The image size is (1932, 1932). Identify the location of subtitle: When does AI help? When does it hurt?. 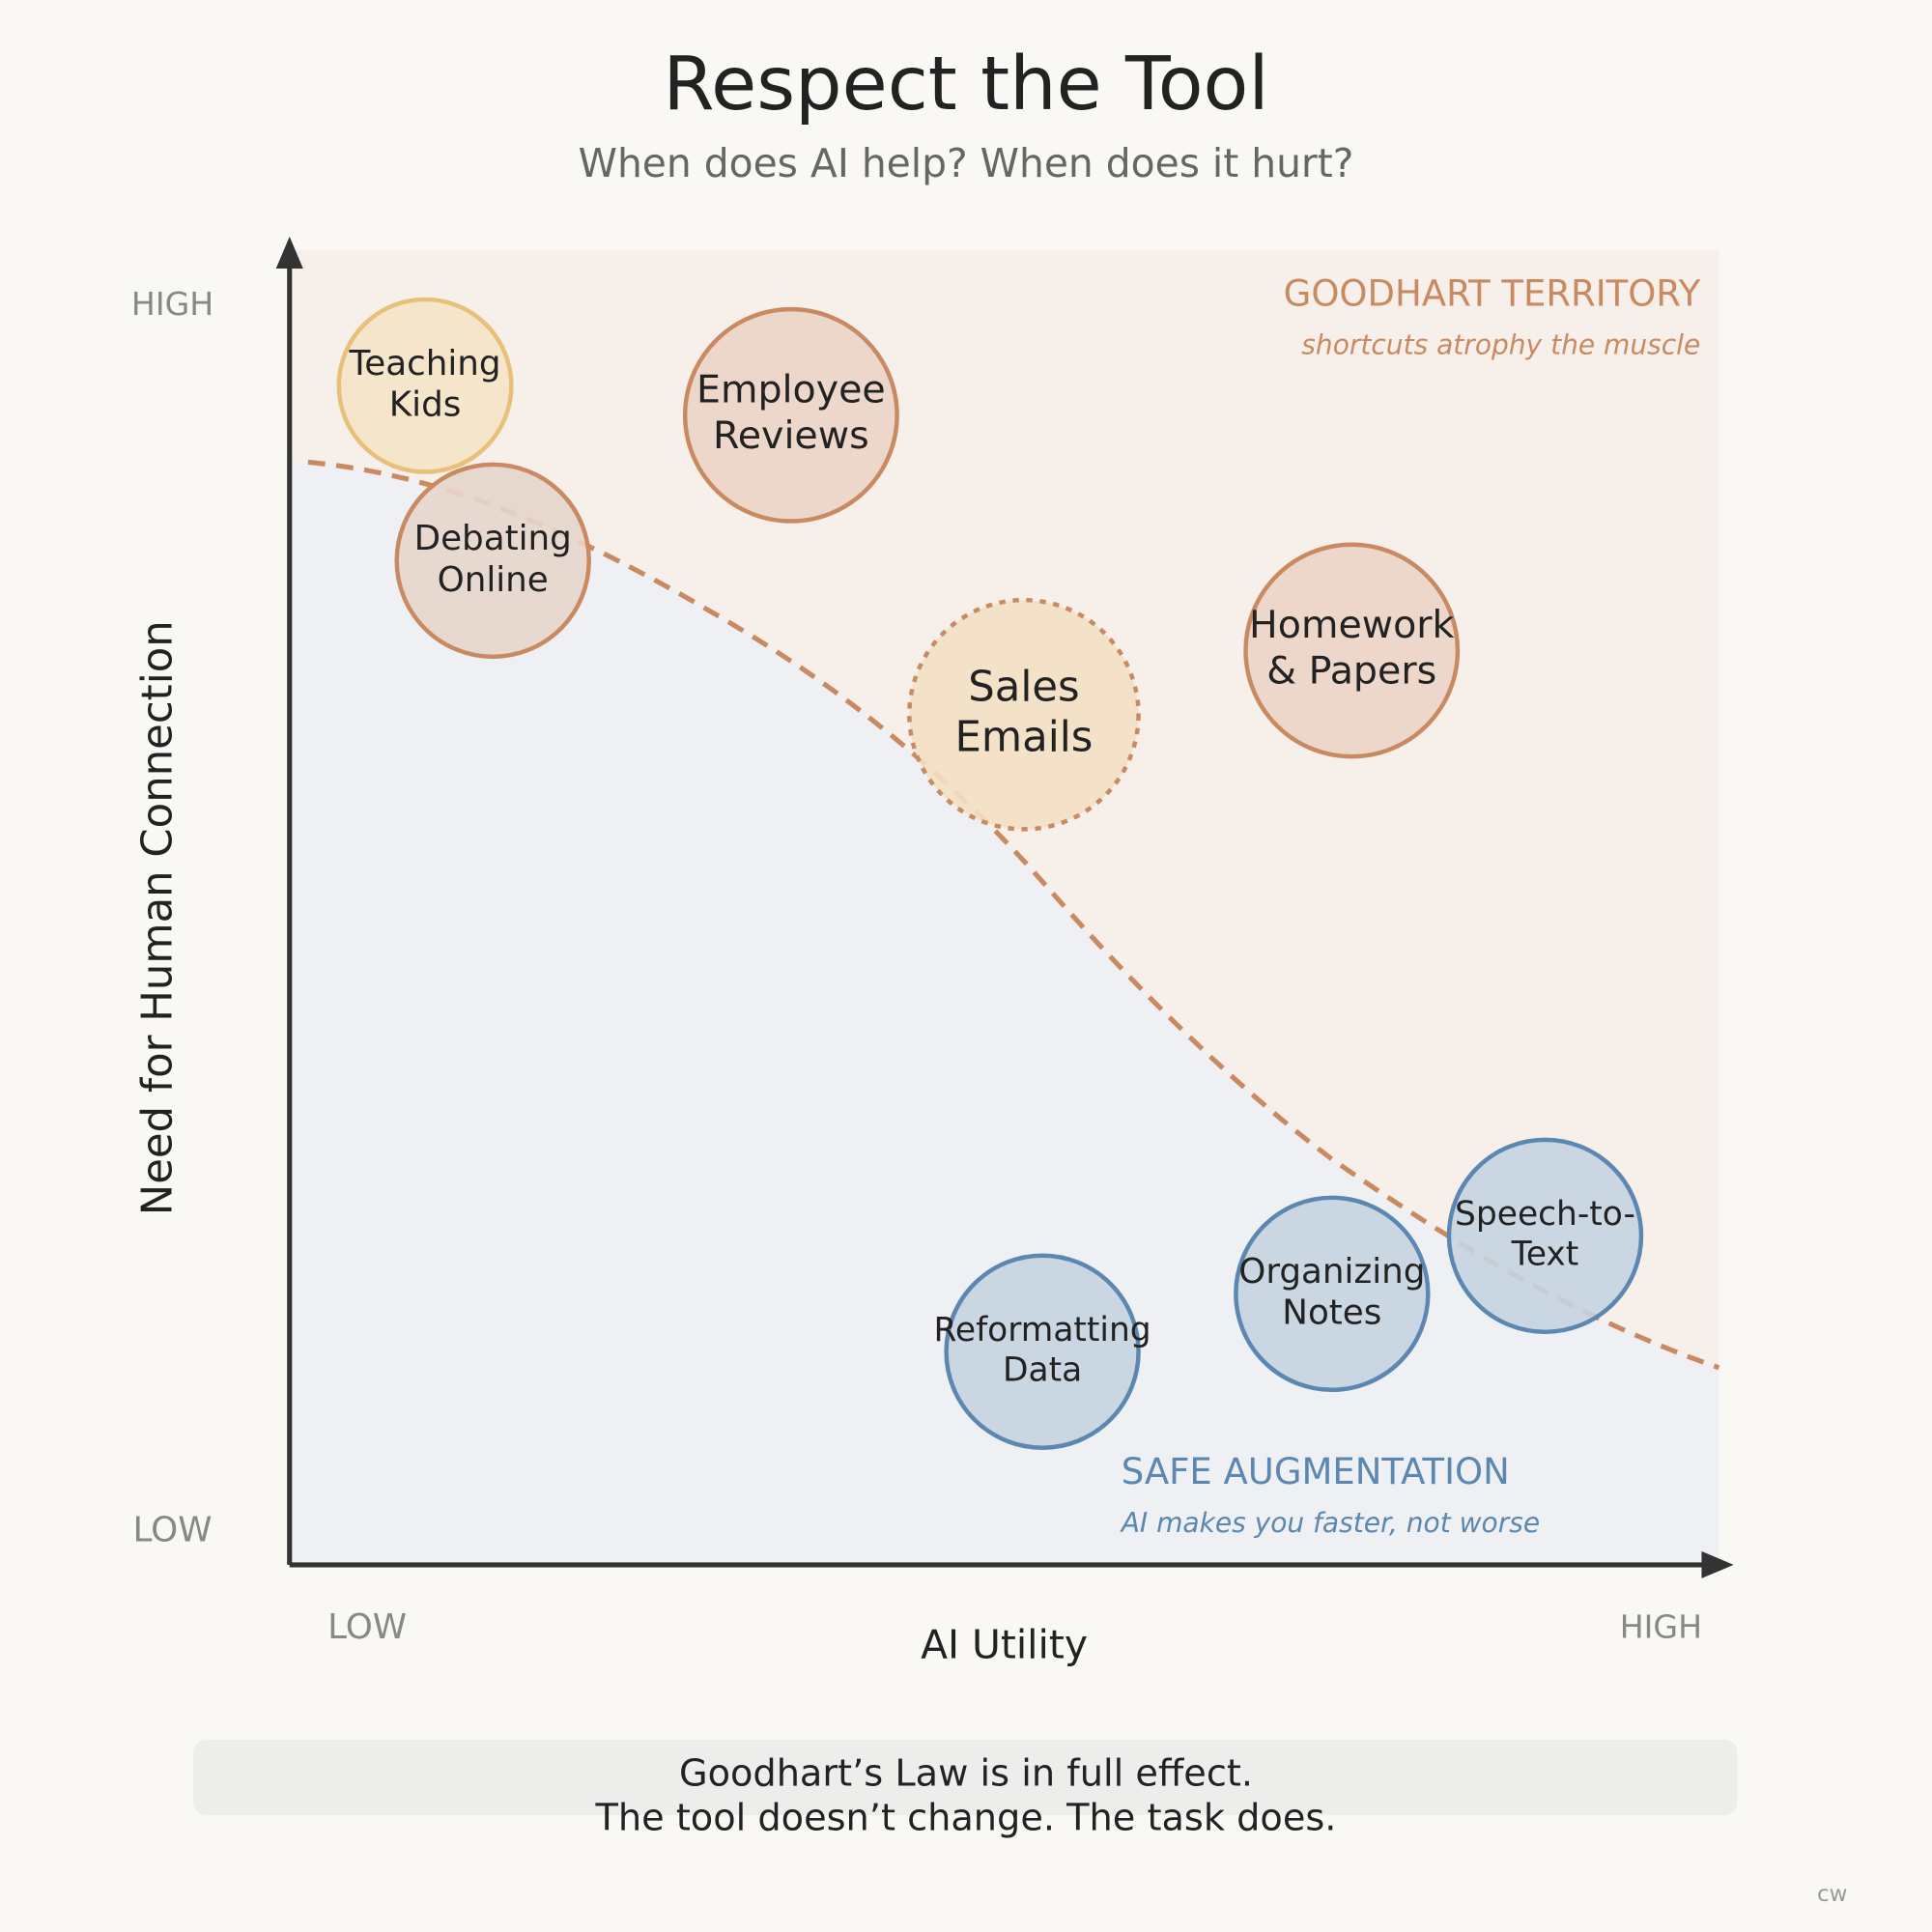
(966, 163).